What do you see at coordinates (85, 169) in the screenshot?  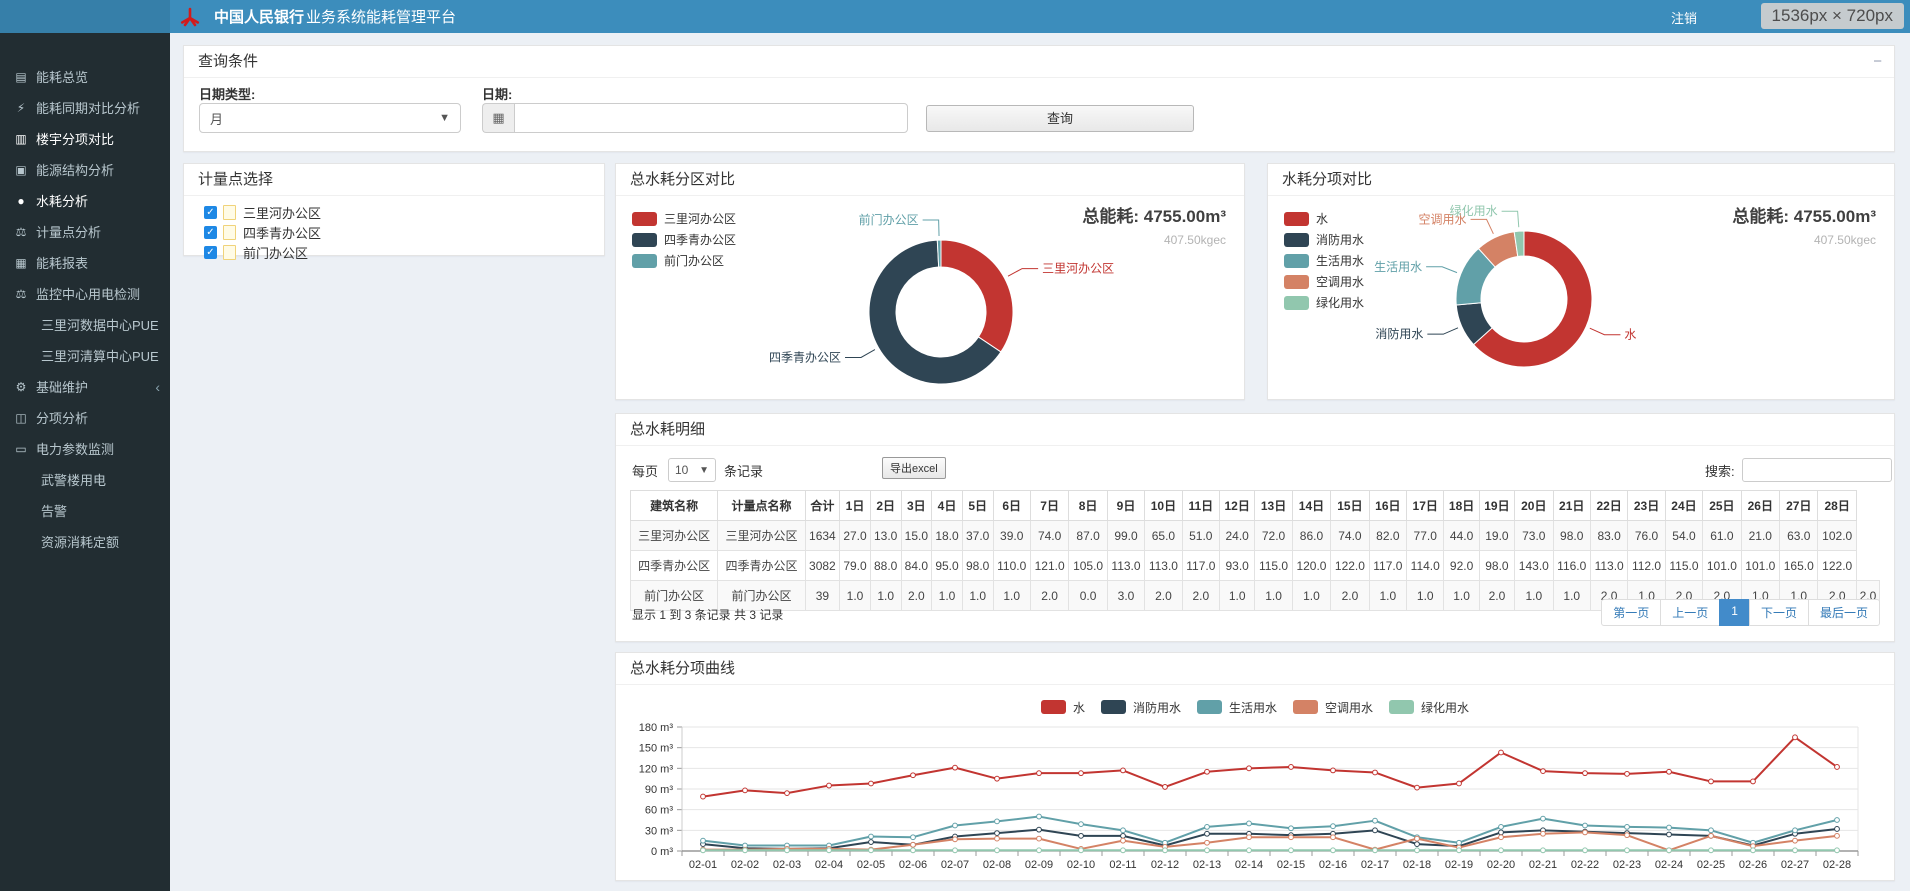 I see `sidebar-item-3: ▣ 能源结构分析` at bounding box center [85, 169].